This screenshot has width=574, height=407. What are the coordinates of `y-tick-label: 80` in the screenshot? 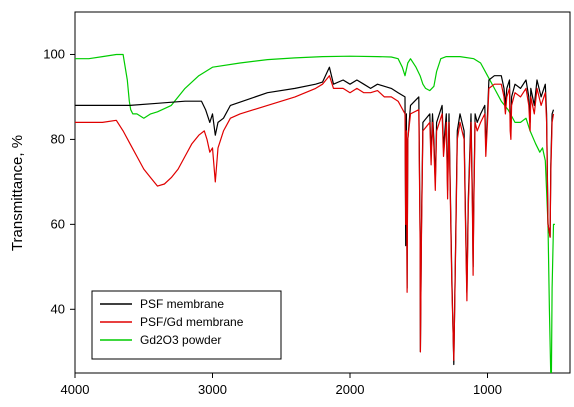 It's located at (58, 138).